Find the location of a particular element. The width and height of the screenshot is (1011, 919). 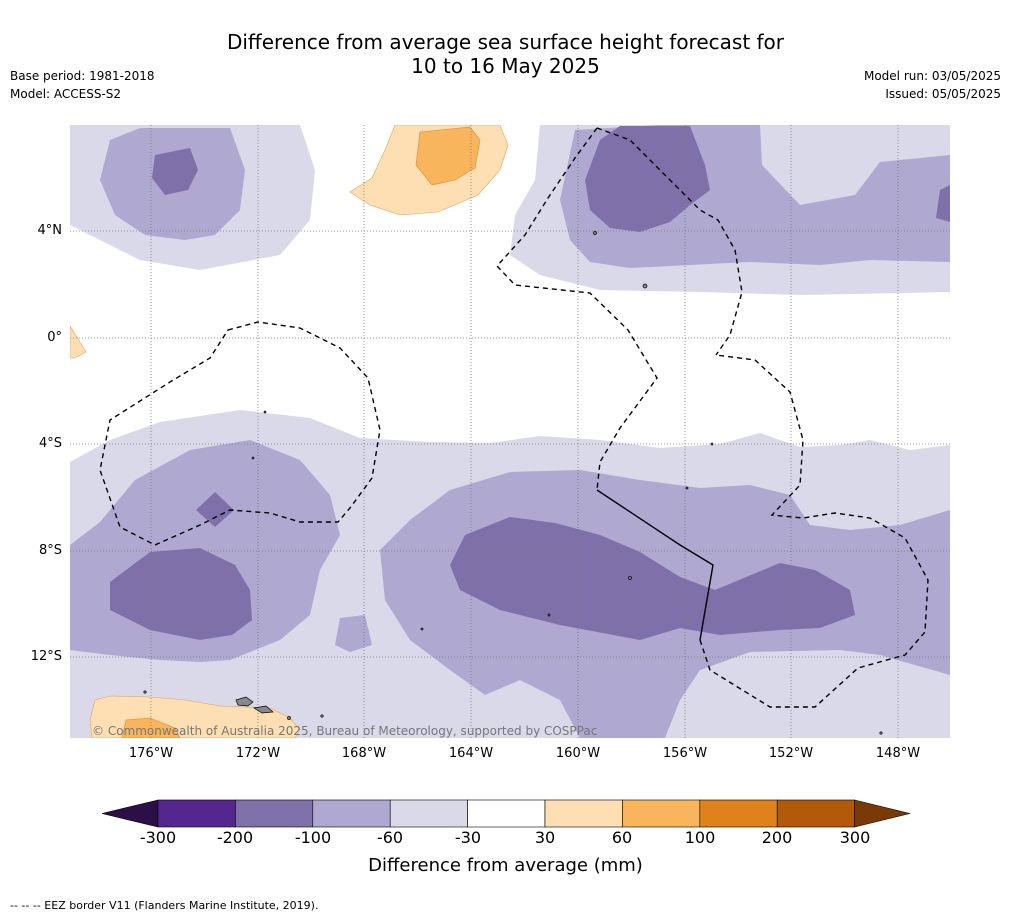

lat-label-8s: 8°S is located at coordinates (50, 550).